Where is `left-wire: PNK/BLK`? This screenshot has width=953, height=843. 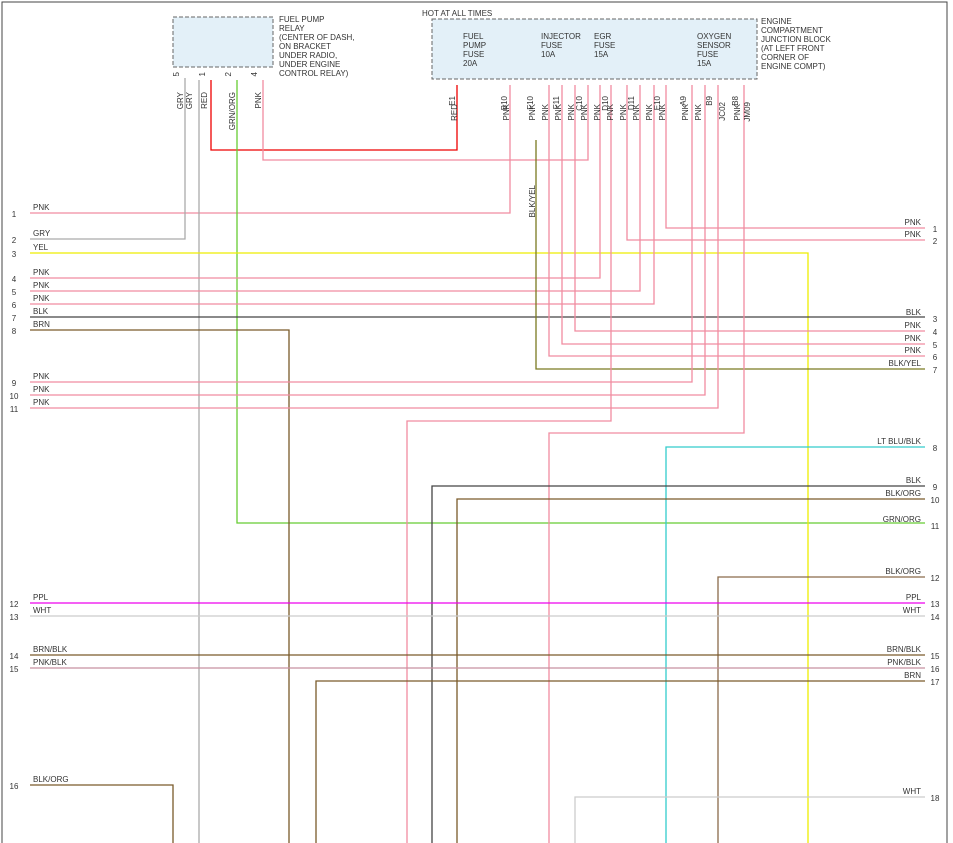 left-wire: PNK/BLK is located at coordinates (50, 662).